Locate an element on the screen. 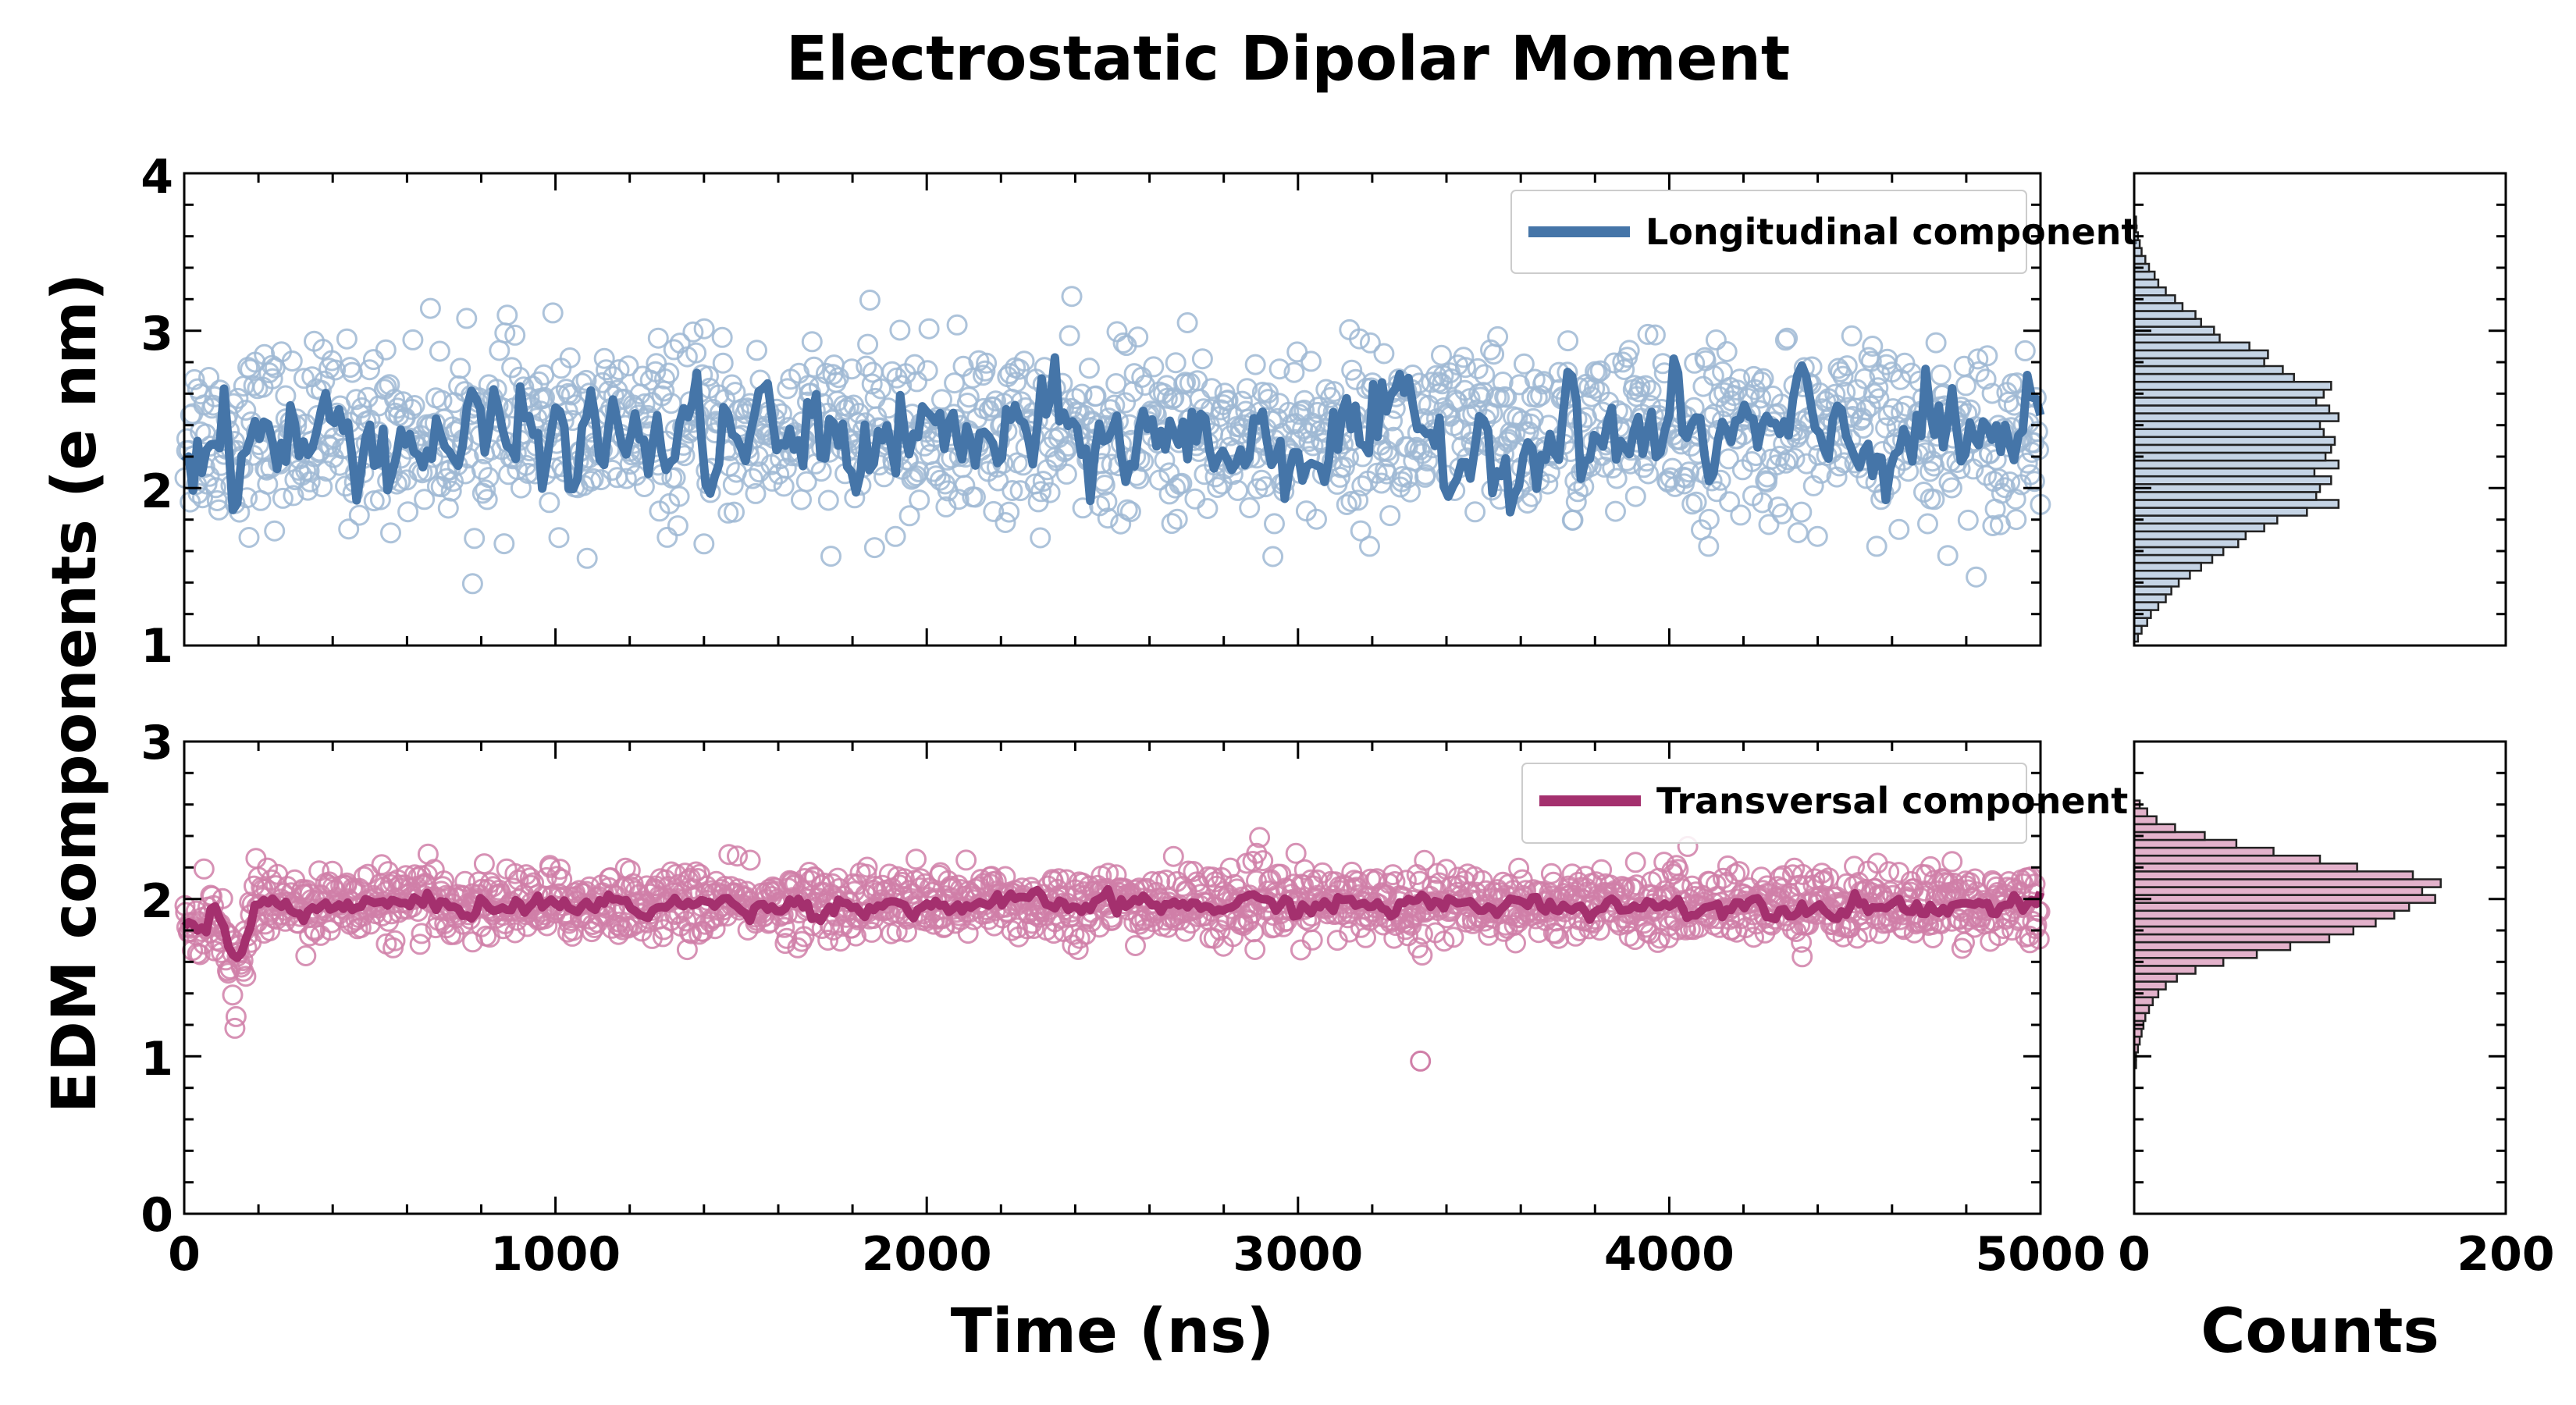  transversal-moving-average is located at coordinates (1113, 923).